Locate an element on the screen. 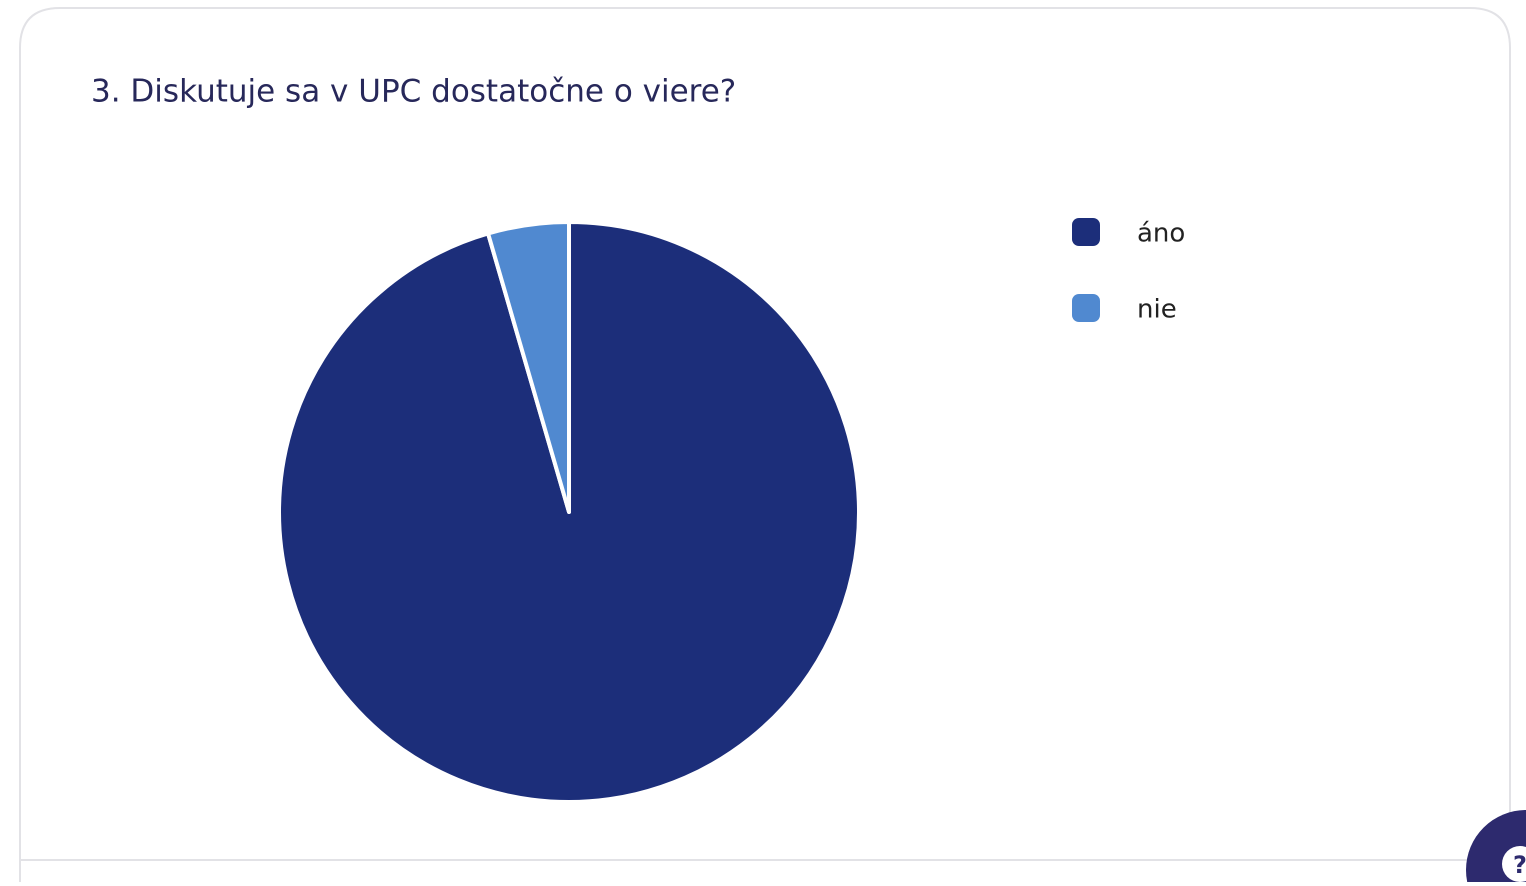 The width and height of the screenshot is (1526, 886). legend-label: nie is located at coordinates (1157, 310).